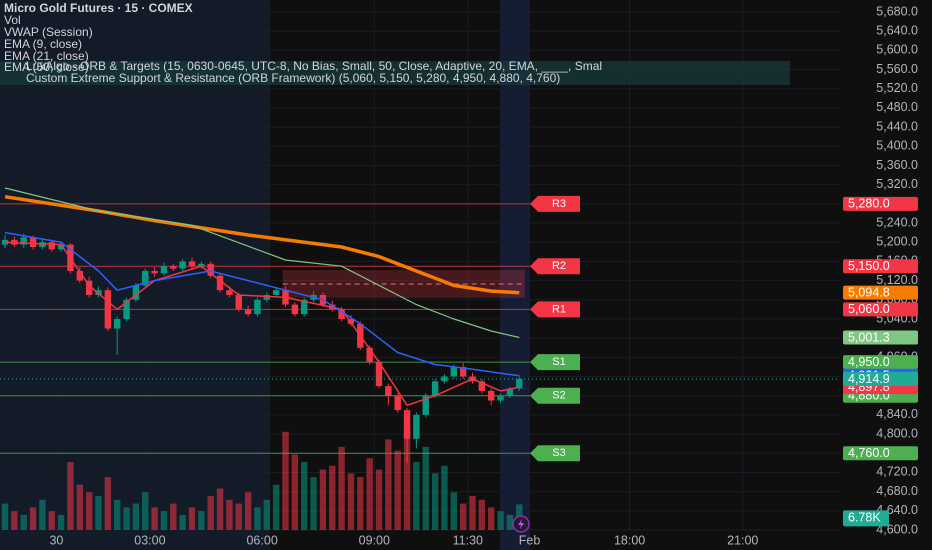 The height and width of the screenshot is (550, 932). Describe the element at coordinates (48, 32) in the screenshot. I see `legend-entry: VWAP (Session)` at that location.